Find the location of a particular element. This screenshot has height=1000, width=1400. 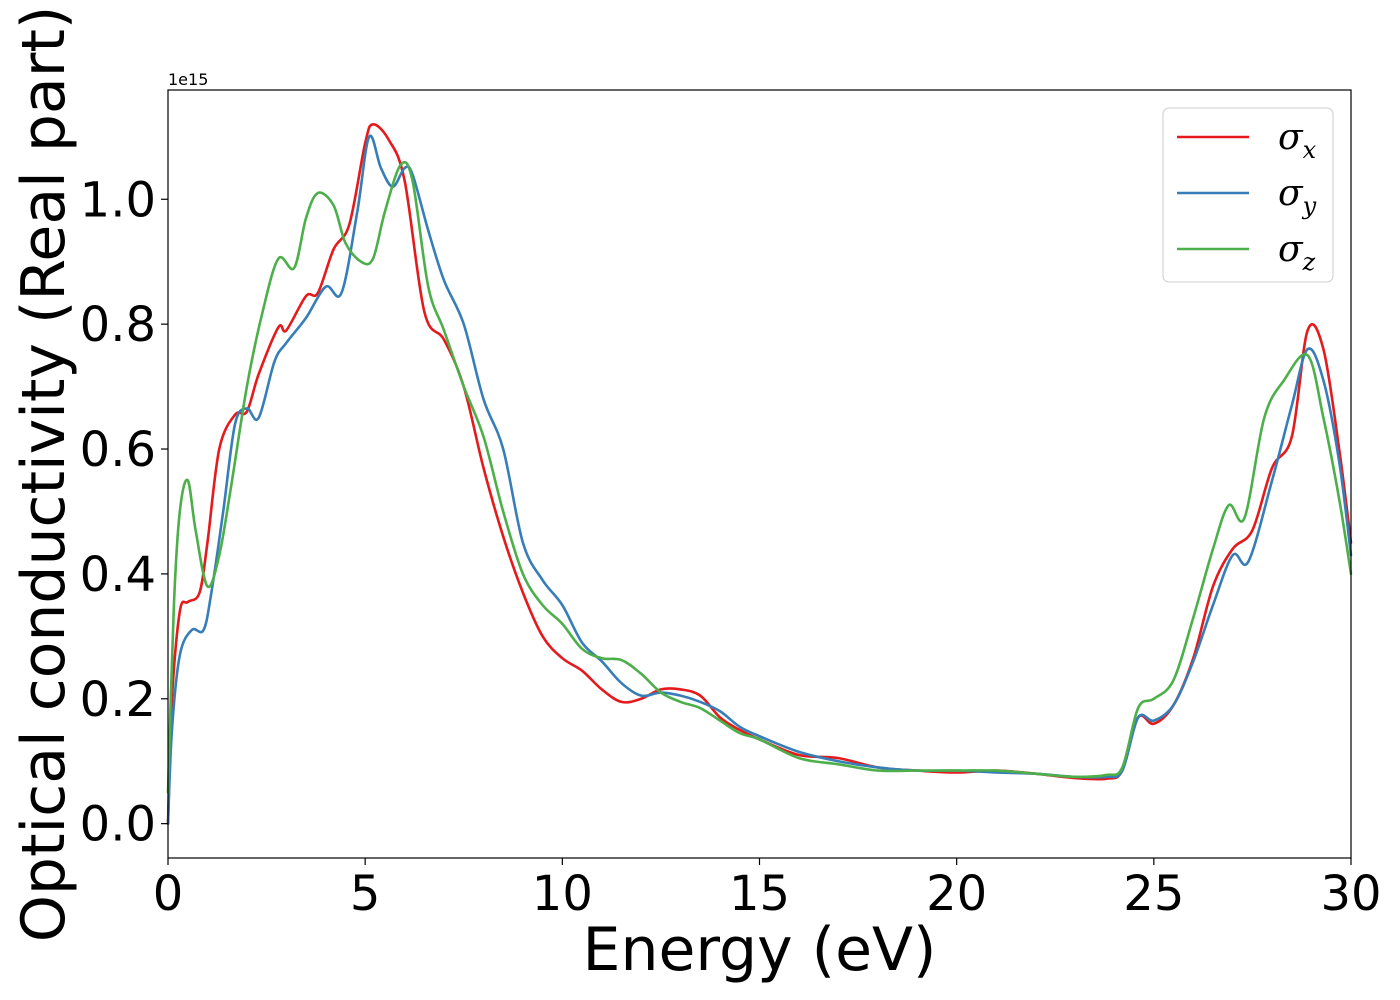

legend: σx σy σz is located at coordinates (1248, 195).